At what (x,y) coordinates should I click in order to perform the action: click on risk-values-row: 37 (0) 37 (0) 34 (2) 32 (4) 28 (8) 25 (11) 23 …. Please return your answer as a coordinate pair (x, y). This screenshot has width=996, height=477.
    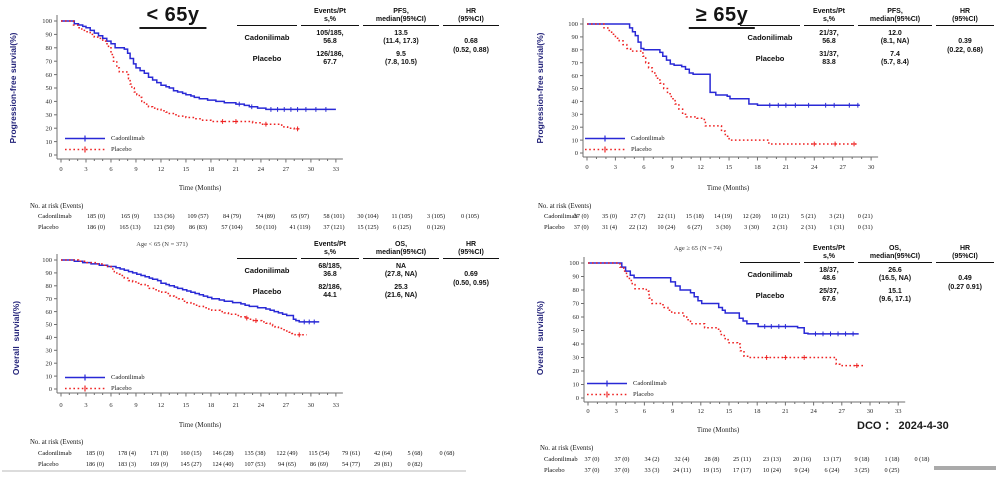
    Looking at the image, I should click on (748, 461).